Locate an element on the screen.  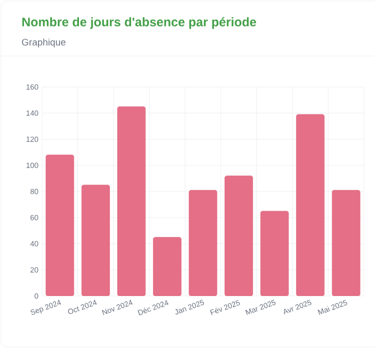
chart-title: Nombre de jours d'absence par période is located at coordinates (139, 23).